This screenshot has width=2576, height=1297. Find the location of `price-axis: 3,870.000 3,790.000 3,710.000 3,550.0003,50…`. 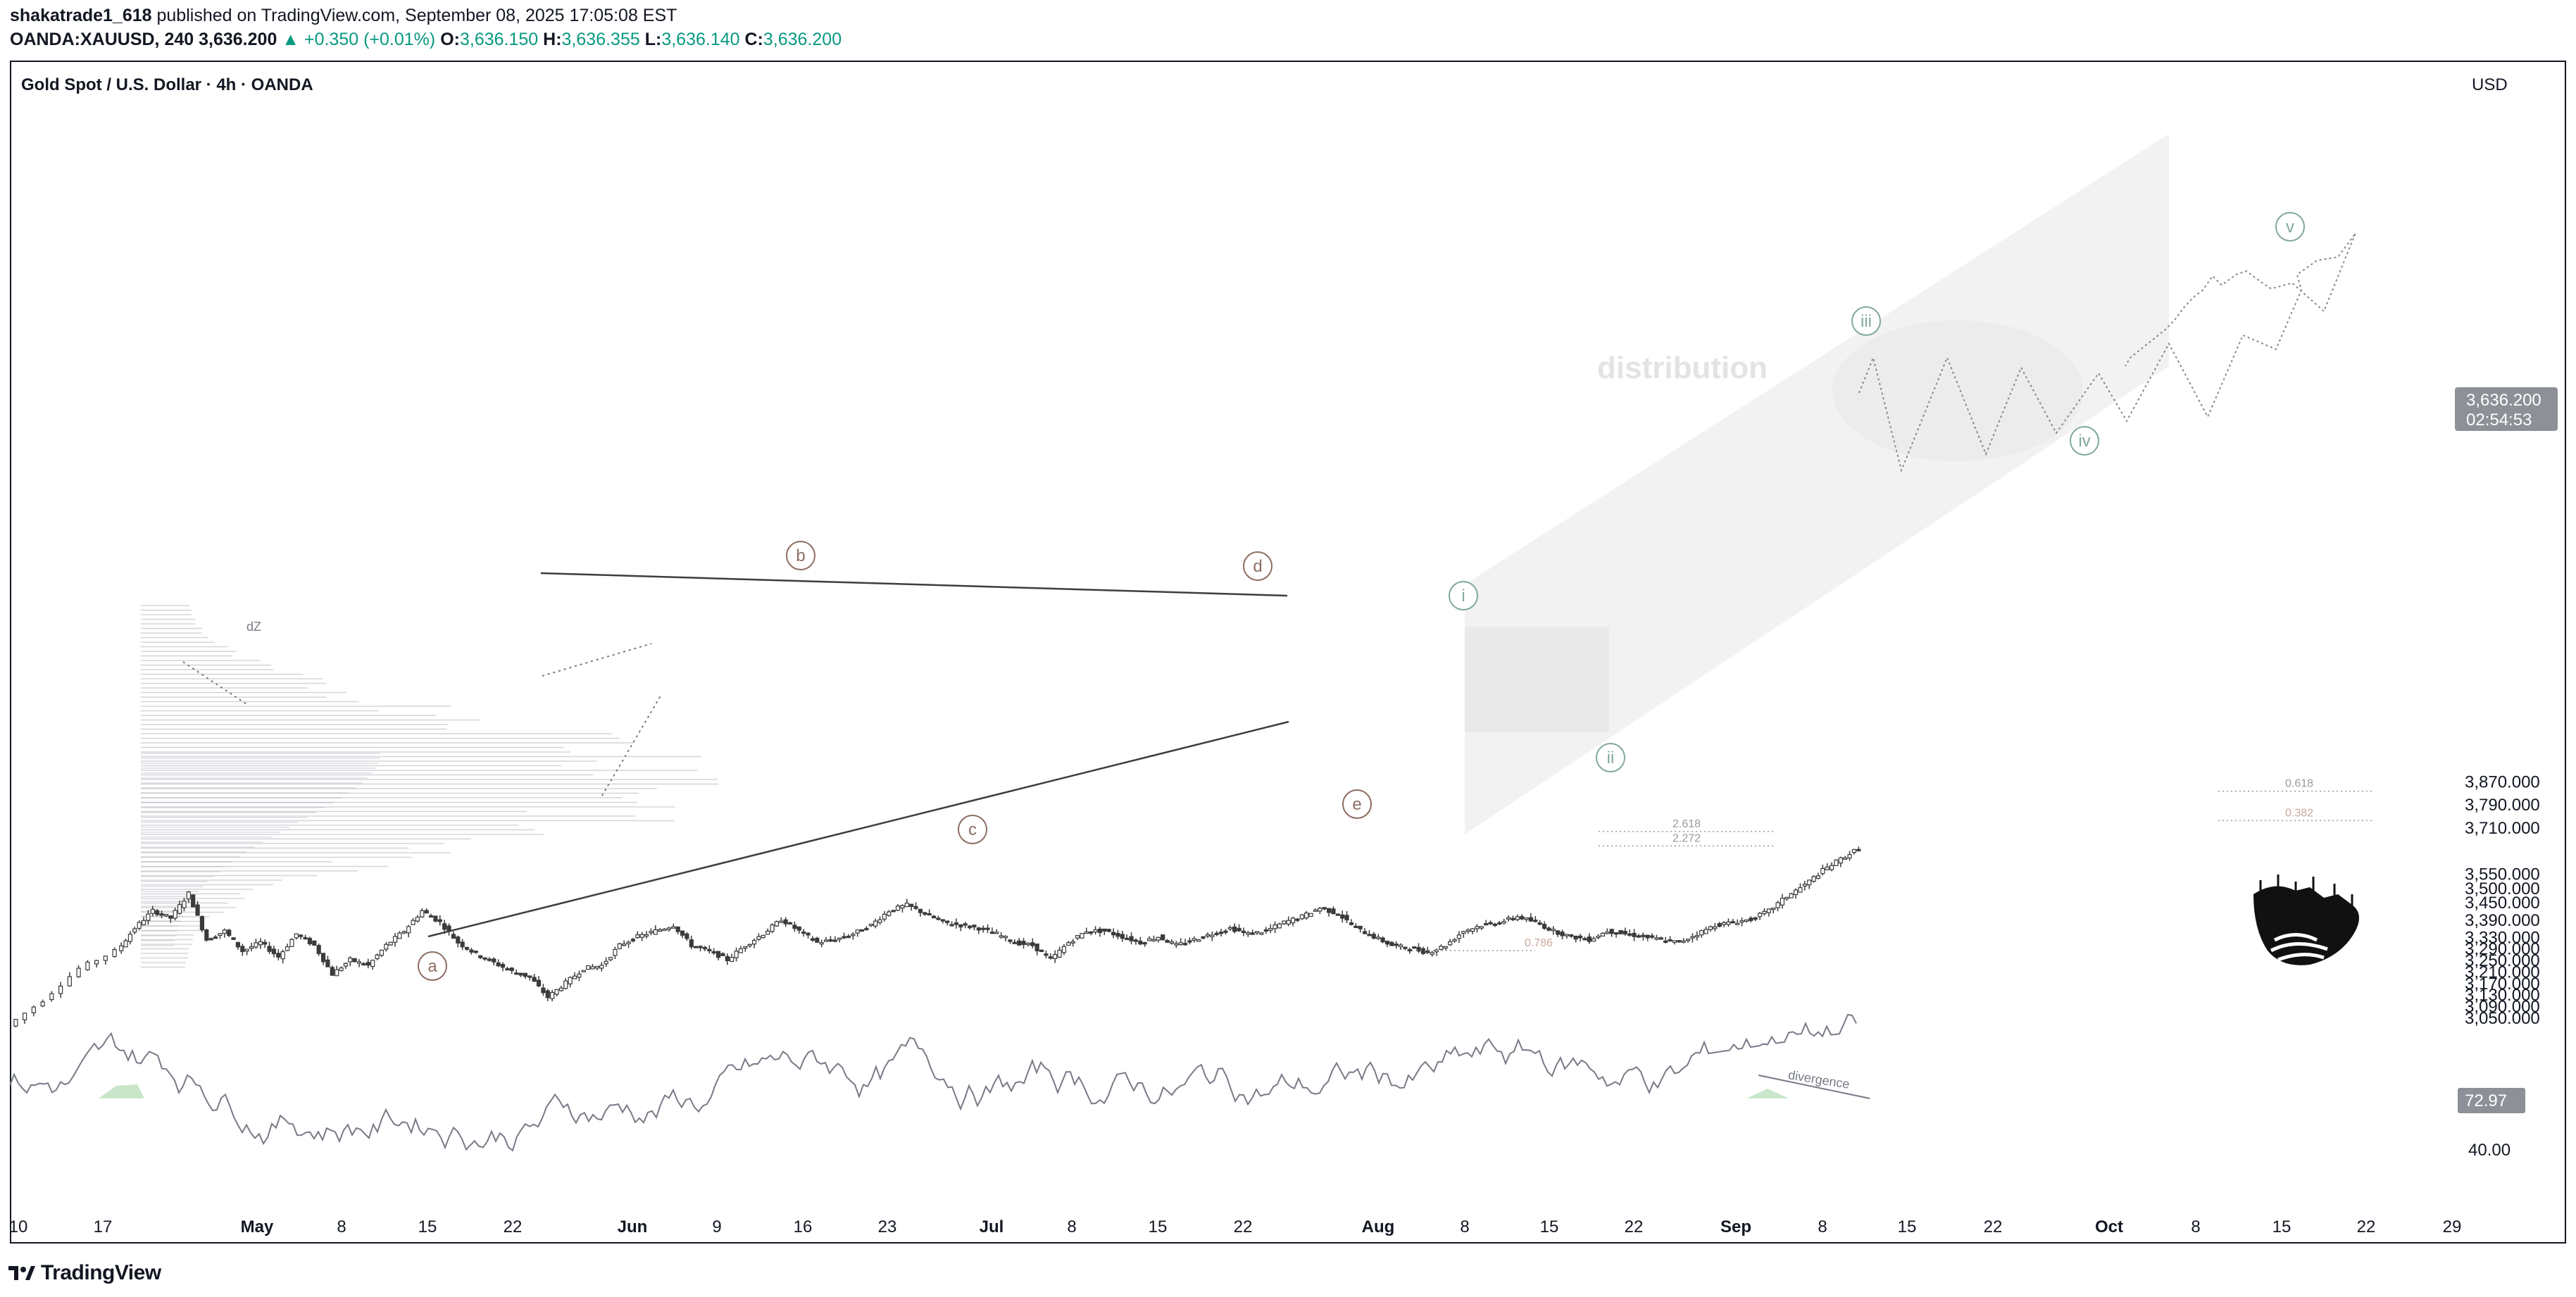

price-axis: 3,870.000 3,790.000 3,710.000 3,550.0003,50… is located at coordinates (2502, 966).